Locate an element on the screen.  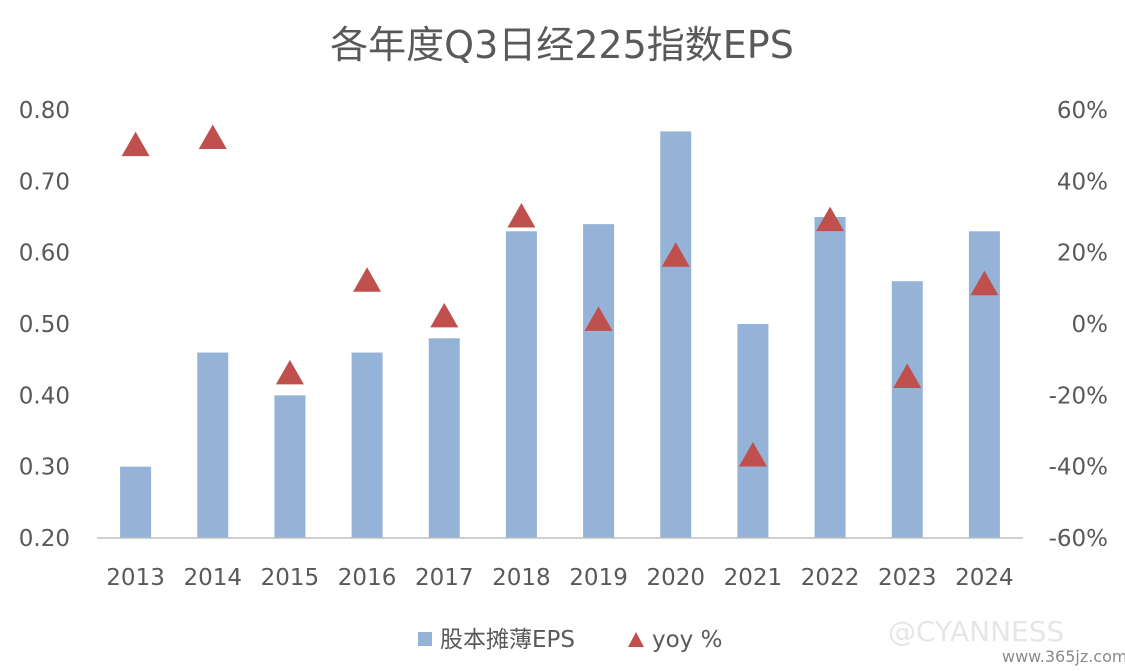
legend-label-yoy: yoy % is located at coordinates (687, 640).